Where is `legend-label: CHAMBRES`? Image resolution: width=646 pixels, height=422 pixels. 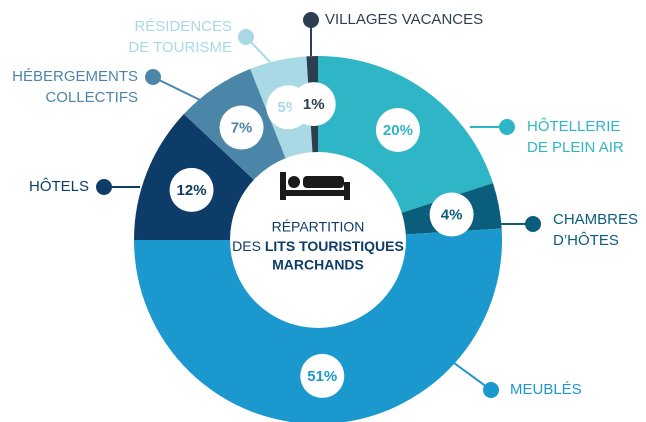 legend-label: CHAMBRES is located at coordinates (595, 219).